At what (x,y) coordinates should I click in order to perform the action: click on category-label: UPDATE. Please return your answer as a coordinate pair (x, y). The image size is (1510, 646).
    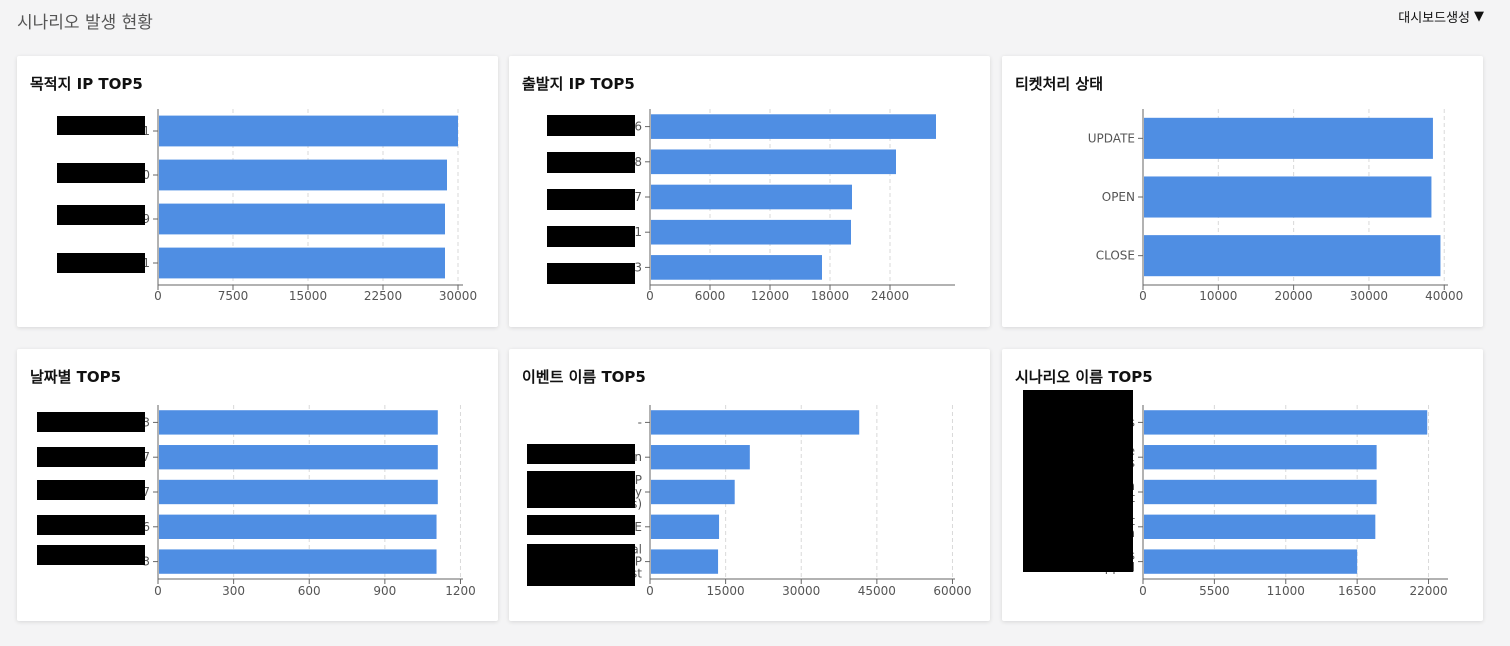
    Looking at the image, I should click on (1111, 138).